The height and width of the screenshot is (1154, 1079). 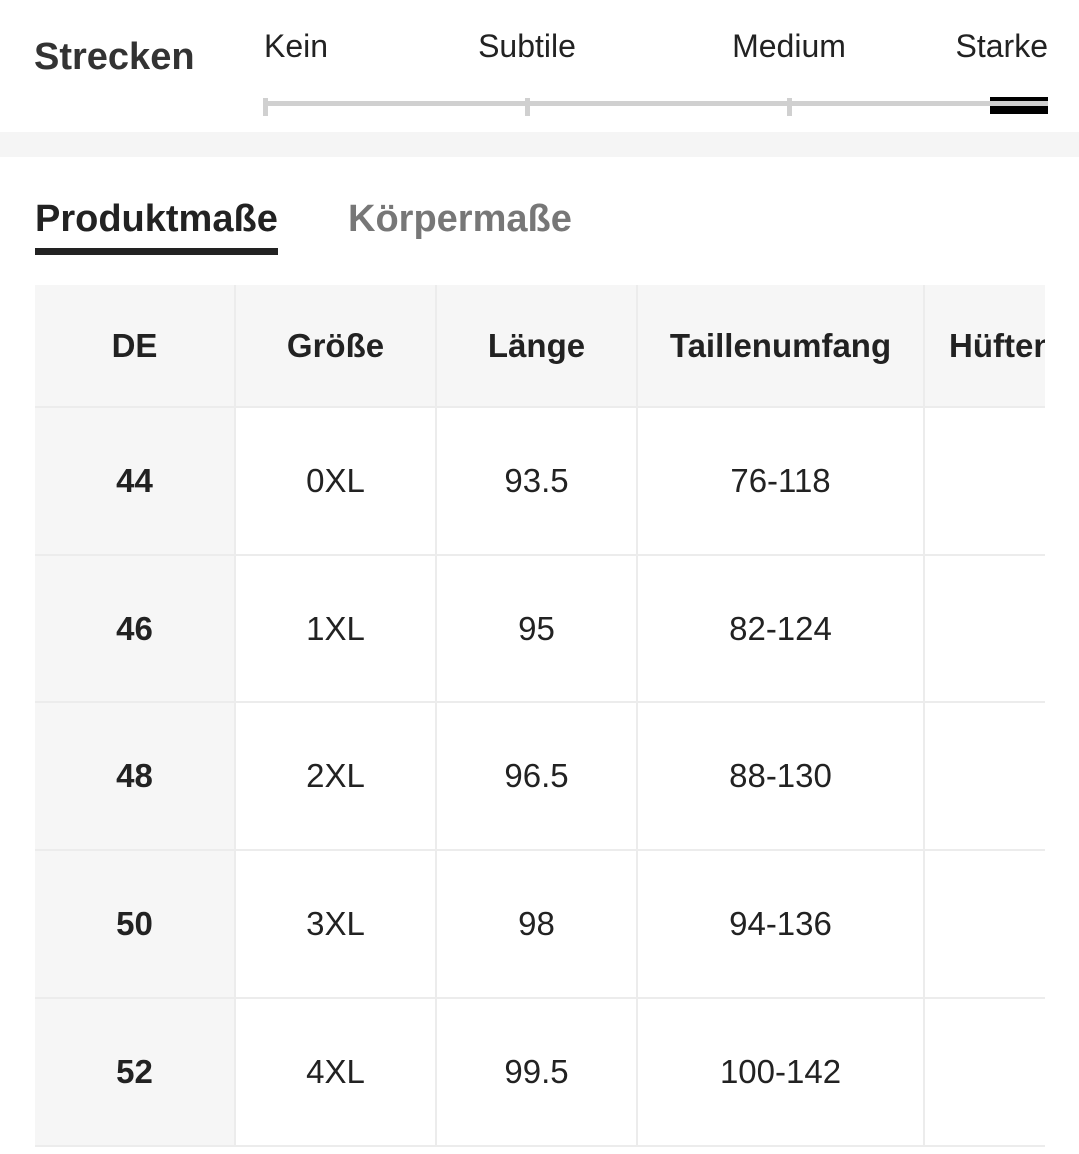 What do you see at coordinates (537, 777) in the screenshot?
I see `table-cell: 96.5` at bounding box center [537, 777].